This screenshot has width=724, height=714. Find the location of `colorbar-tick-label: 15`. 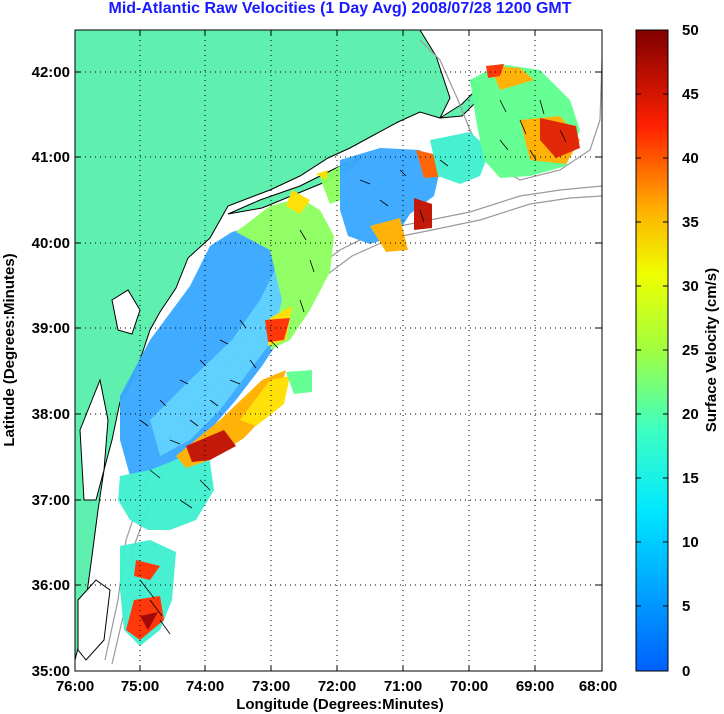

colorbar-tick-label: 15 is located at coordinates (690, 478).